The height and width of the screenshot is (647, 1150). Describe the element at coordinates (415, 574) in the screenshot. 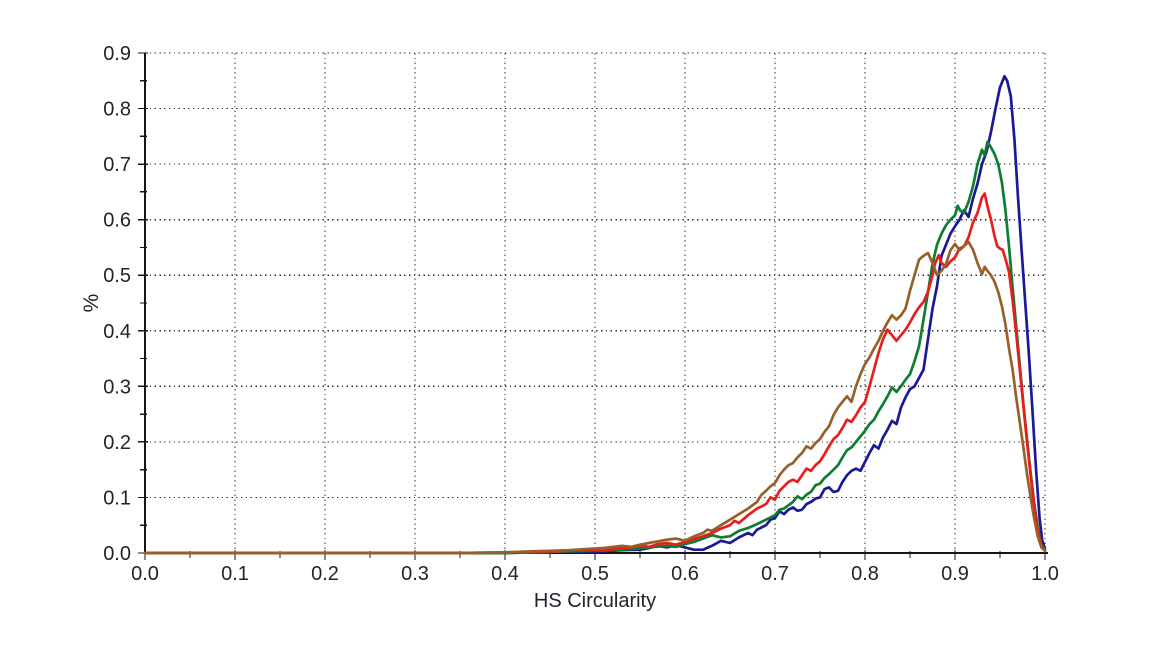

I see `x-tick-label: 0.3` at that location.